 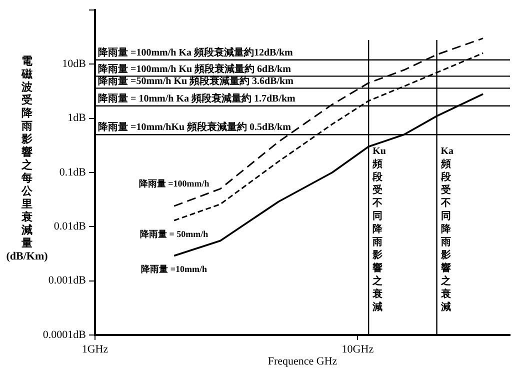 What do you see at coordinates (74, 64) in the screenshot?
I see `y-tick-label: 10dB` at bounding box center [74, 64].